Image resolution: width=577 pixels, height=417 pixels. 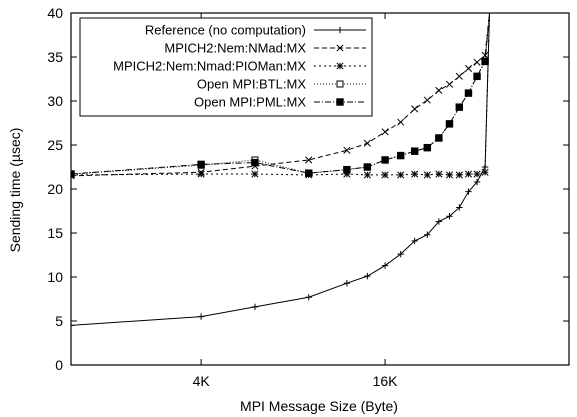 I want to click on y-tick-label: 15, so click(x=55, y=233).